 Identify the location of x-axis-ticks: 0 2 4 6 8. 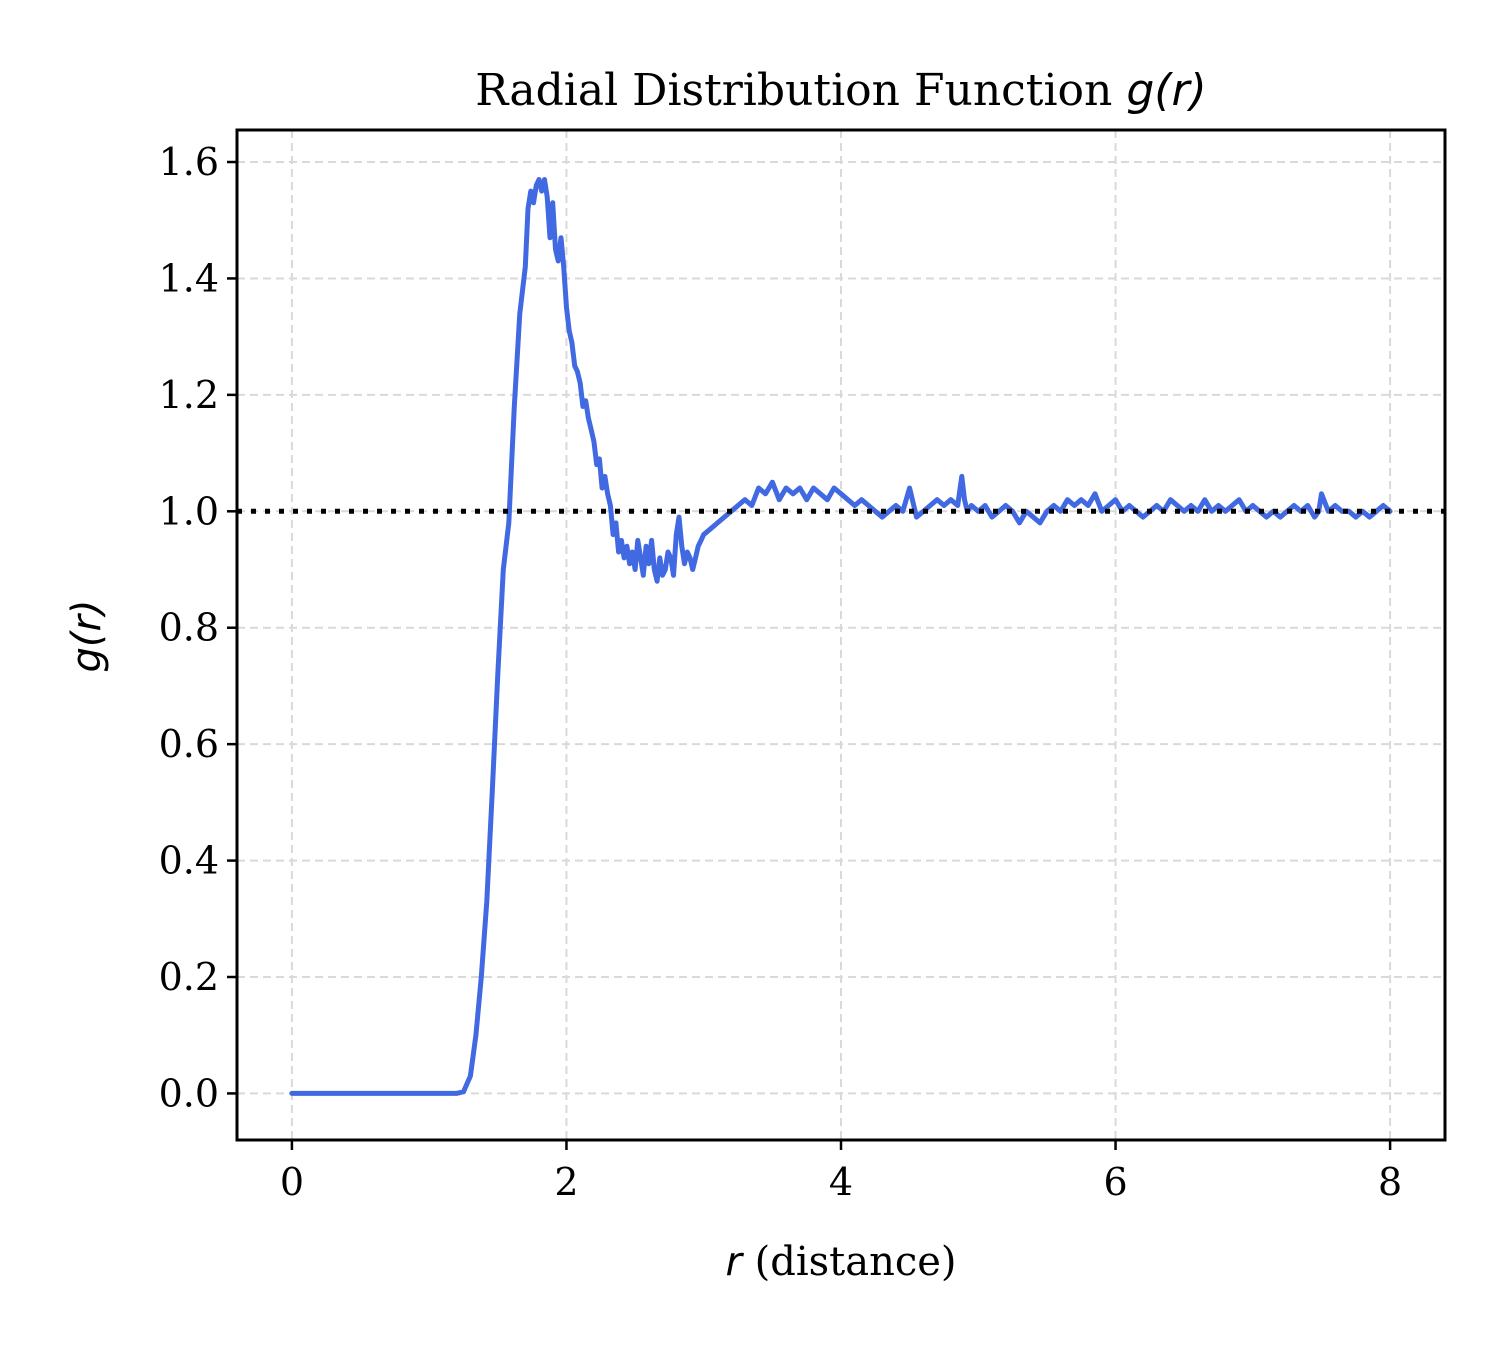
(841, 1172).